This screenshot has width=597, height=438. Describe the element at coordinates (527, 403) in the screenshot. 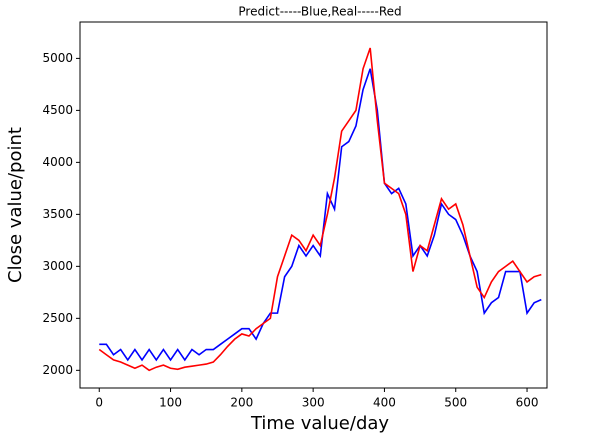

I see `x-tick-label: 600` at that location.